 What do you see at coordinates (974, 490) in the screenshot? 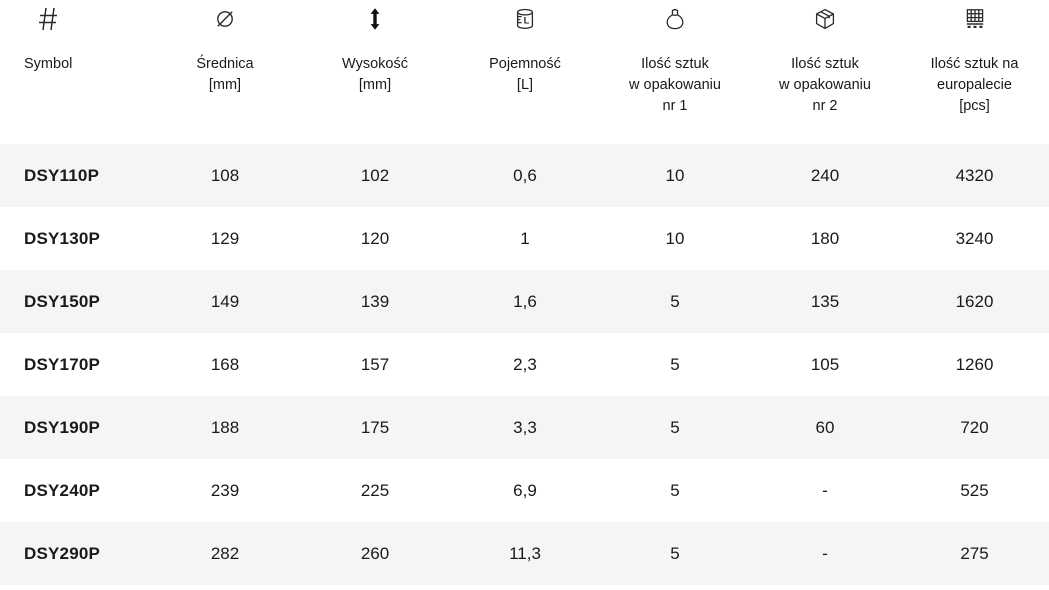
I see `cell-qty-pallet: 525` at bounding box center [974, 490].